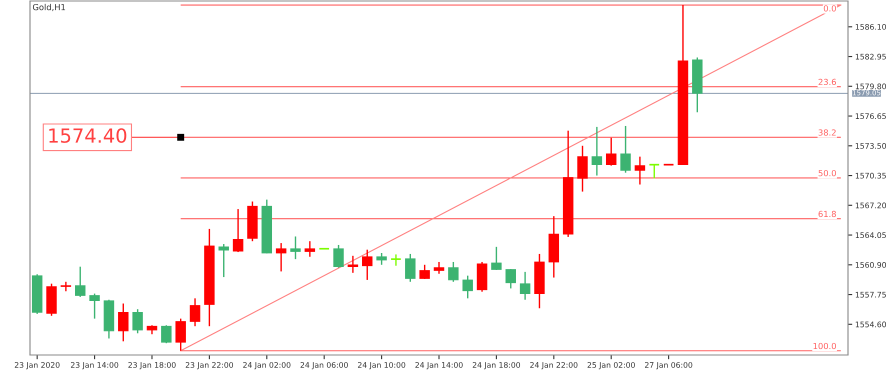 This screenshot has width=890, height=371. What do you see at coordinates (87, 135) in the screenshot?
I see `ref-line-label: 1574.40` at bounding box center [87, 135].